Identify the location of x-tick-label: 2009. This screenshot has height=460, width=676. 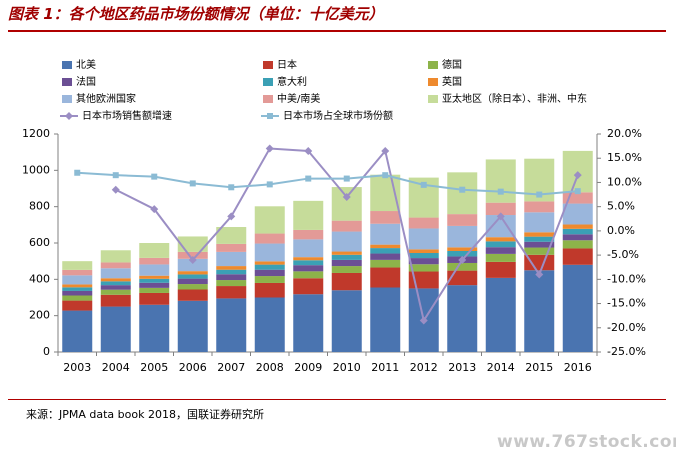
(308, 367).